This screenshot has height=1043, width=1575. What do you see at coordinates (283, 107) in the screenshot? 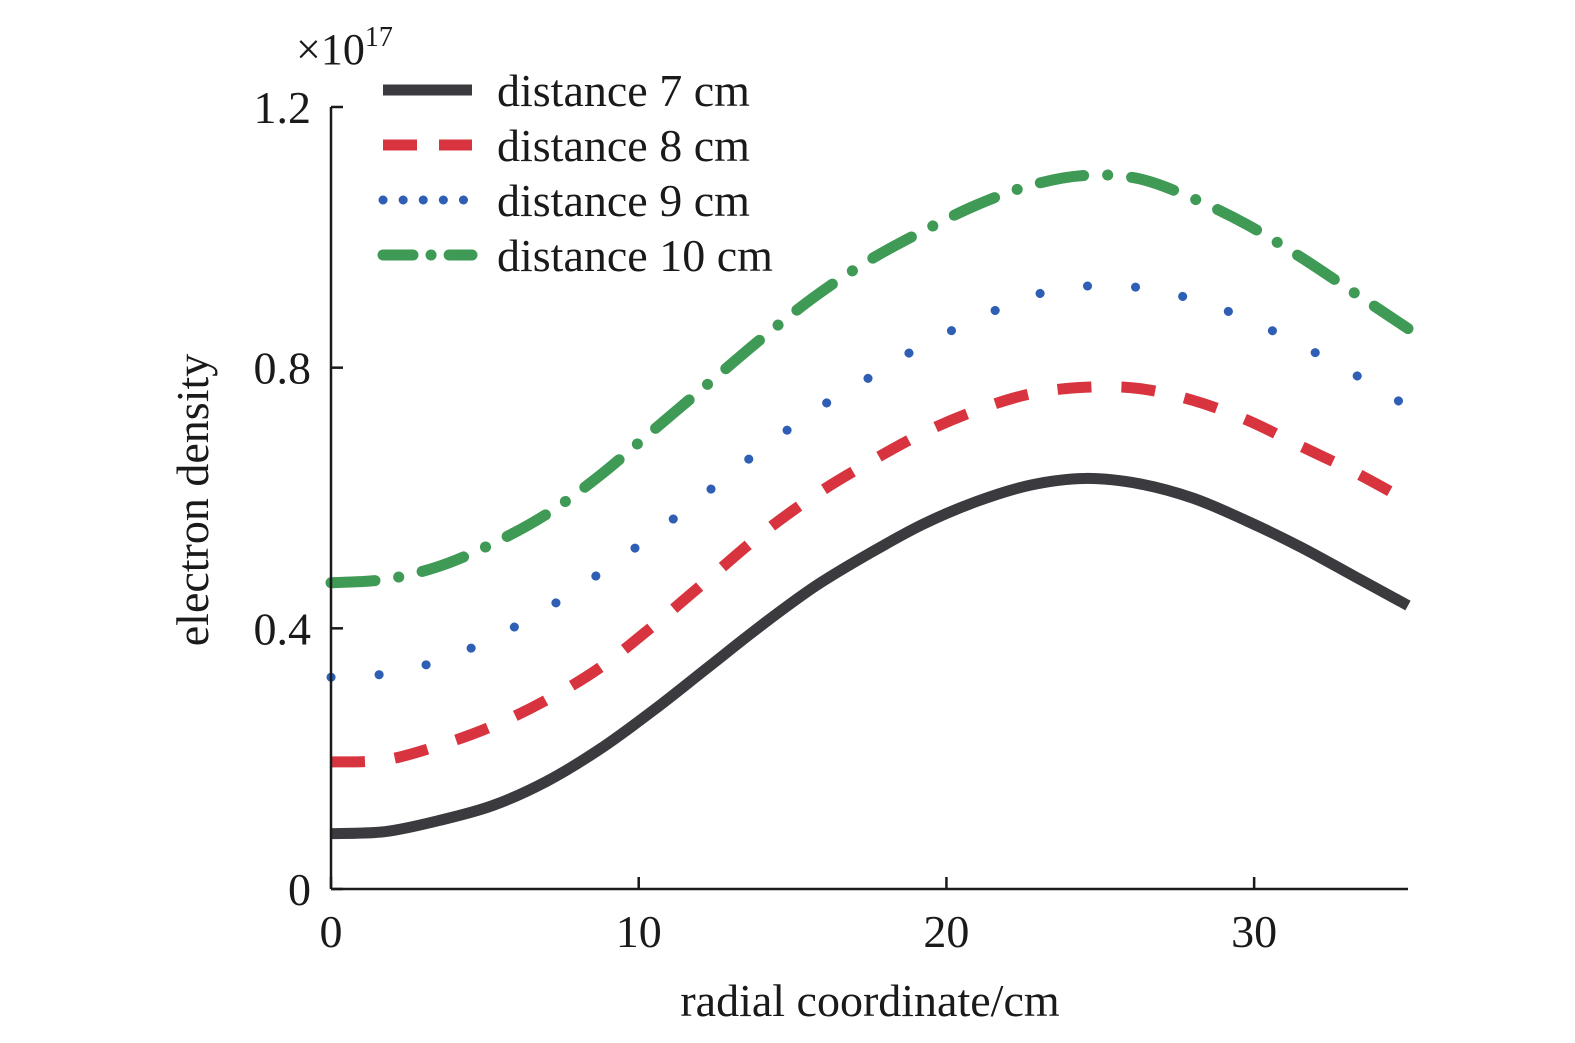
I see `y-tick-label: 1.2` at bounding box center [283, 107].